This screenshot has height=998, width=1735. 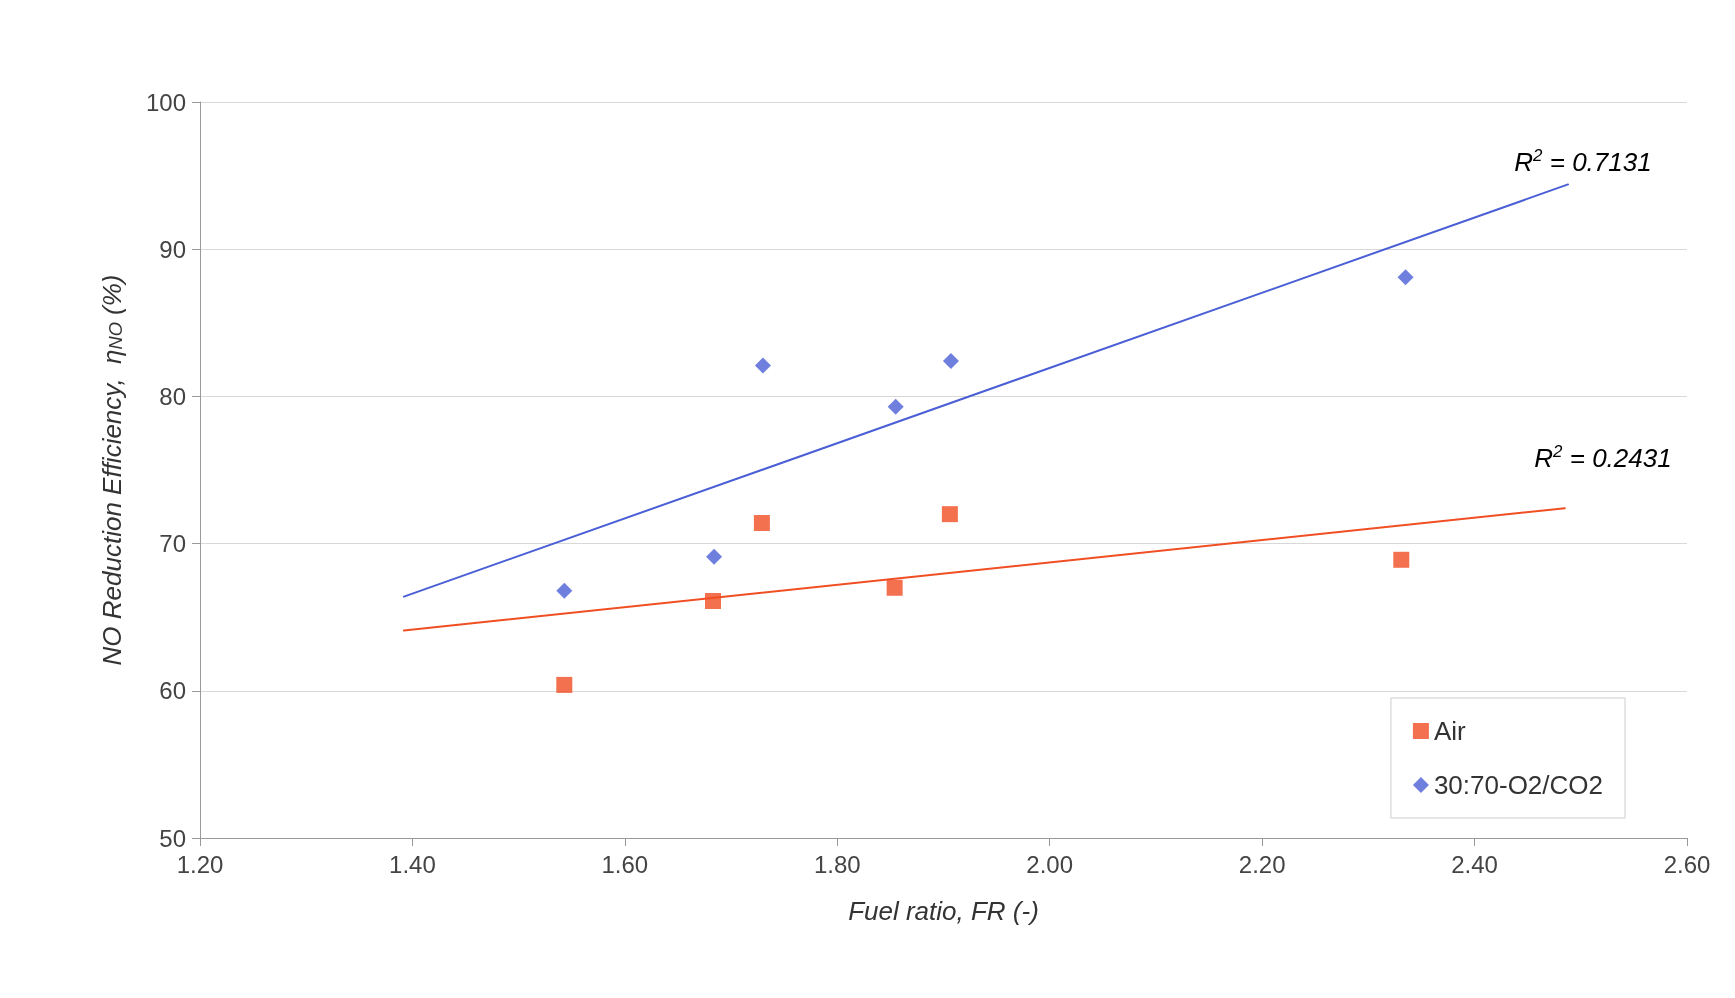 I want to click on y-tick-label: 50, so click(x=172, y=838).